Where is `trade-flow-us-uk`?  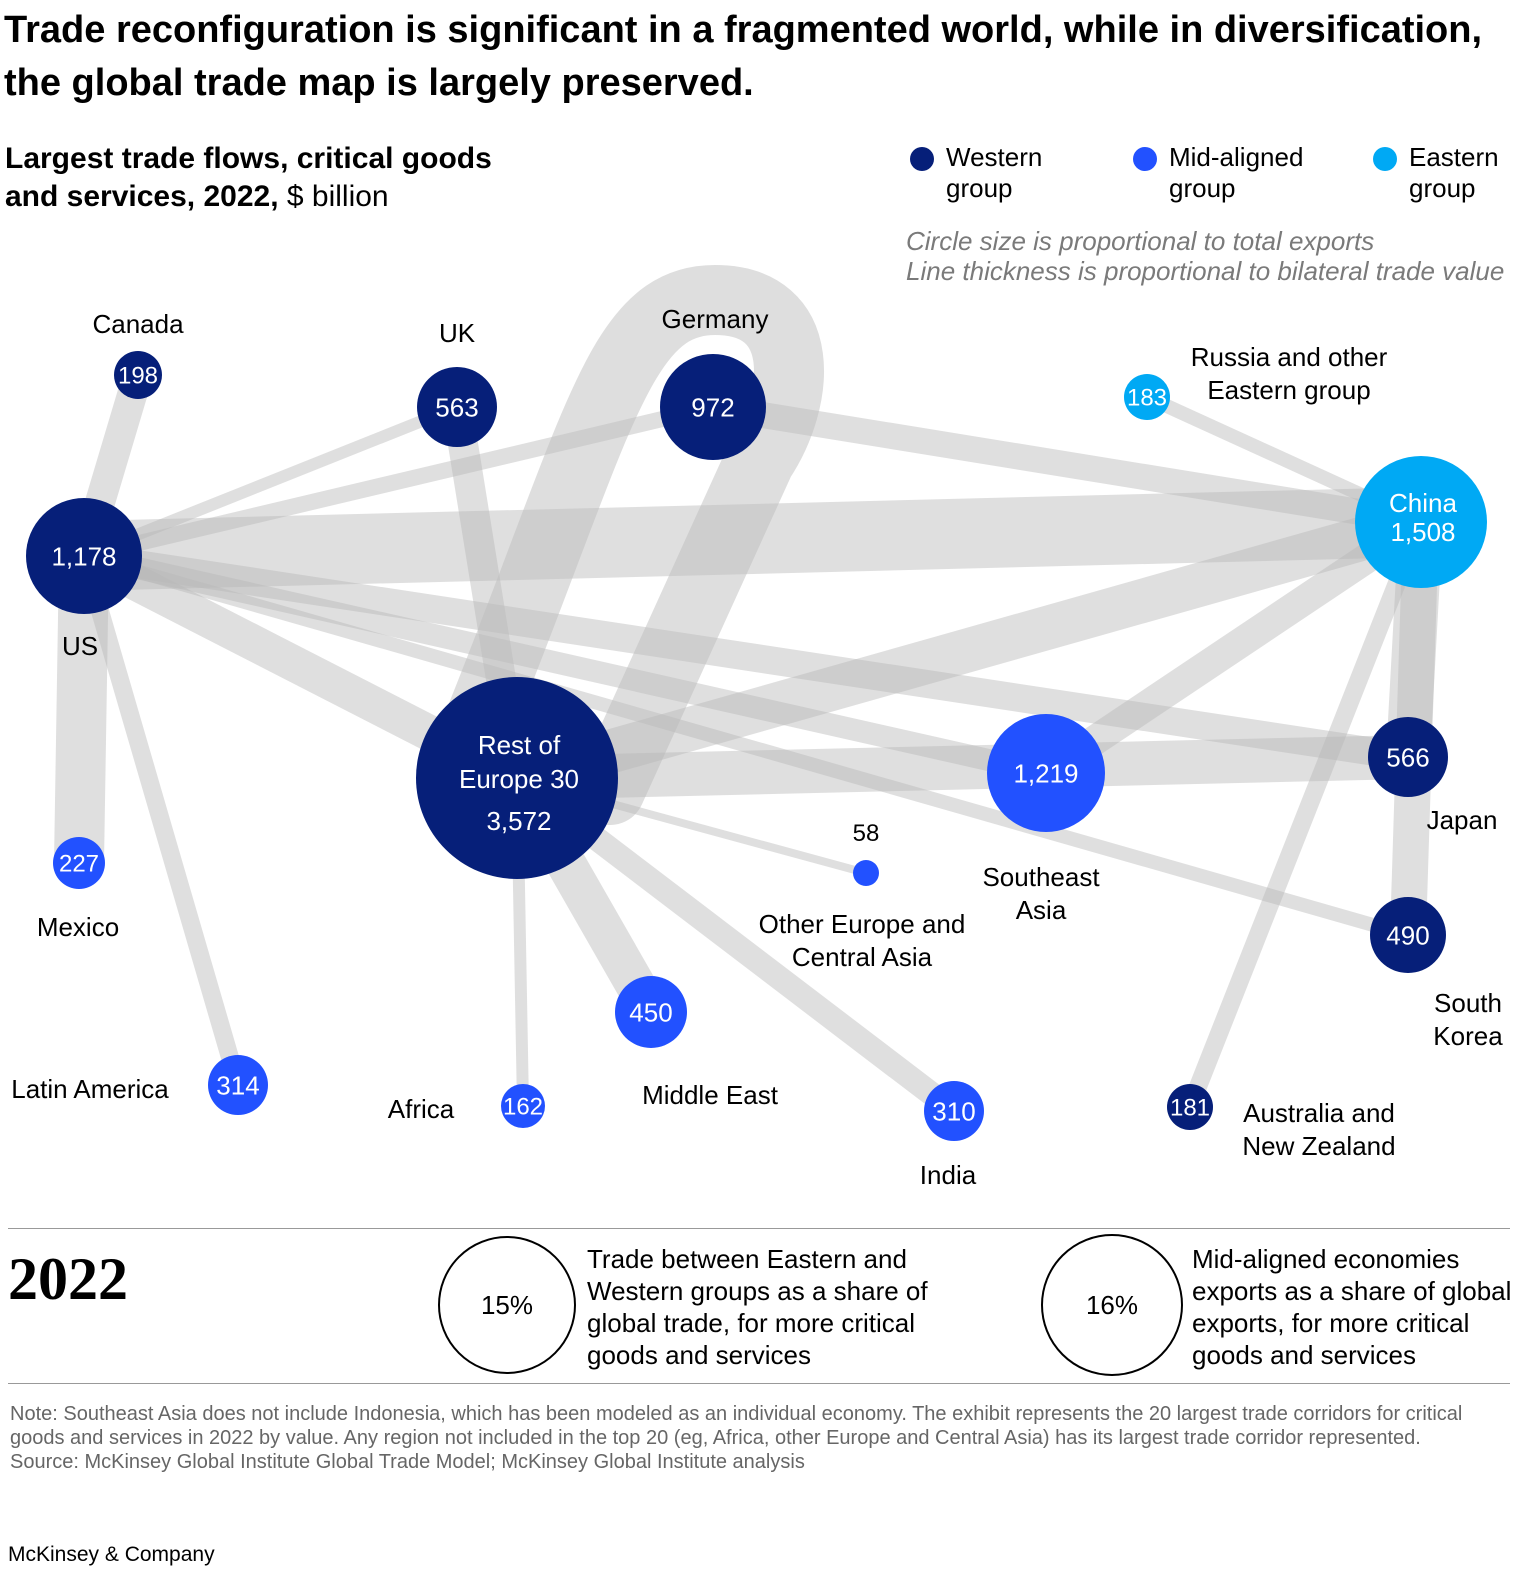
trade-flow-us-uk is located at coordinates (270, 481).